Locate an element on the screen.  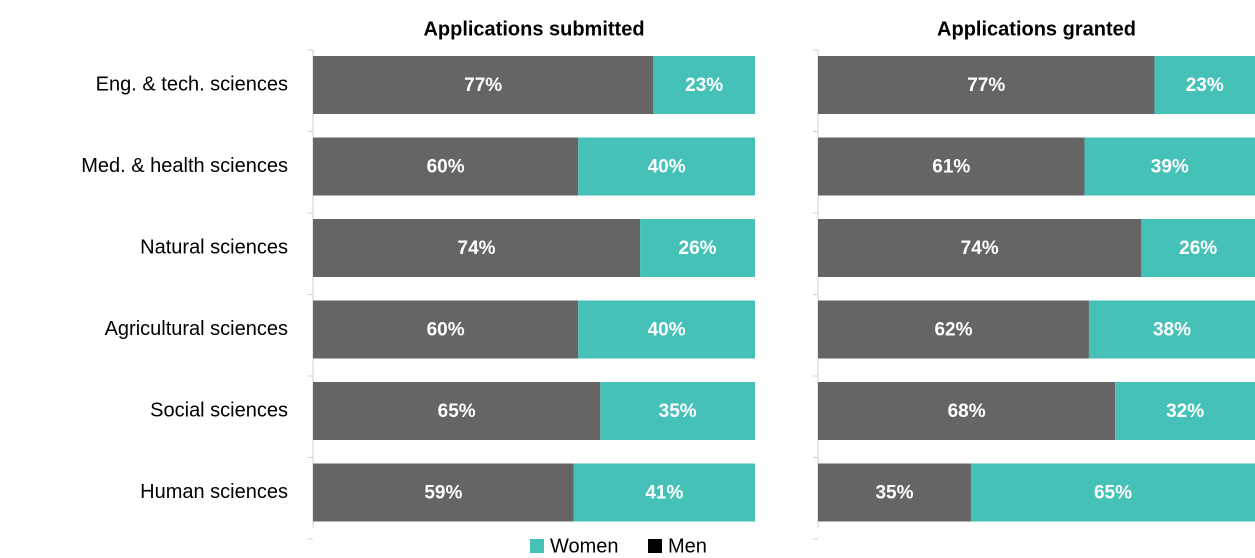
category-label: Agricultural sciences is located at coordinates (196, 329).